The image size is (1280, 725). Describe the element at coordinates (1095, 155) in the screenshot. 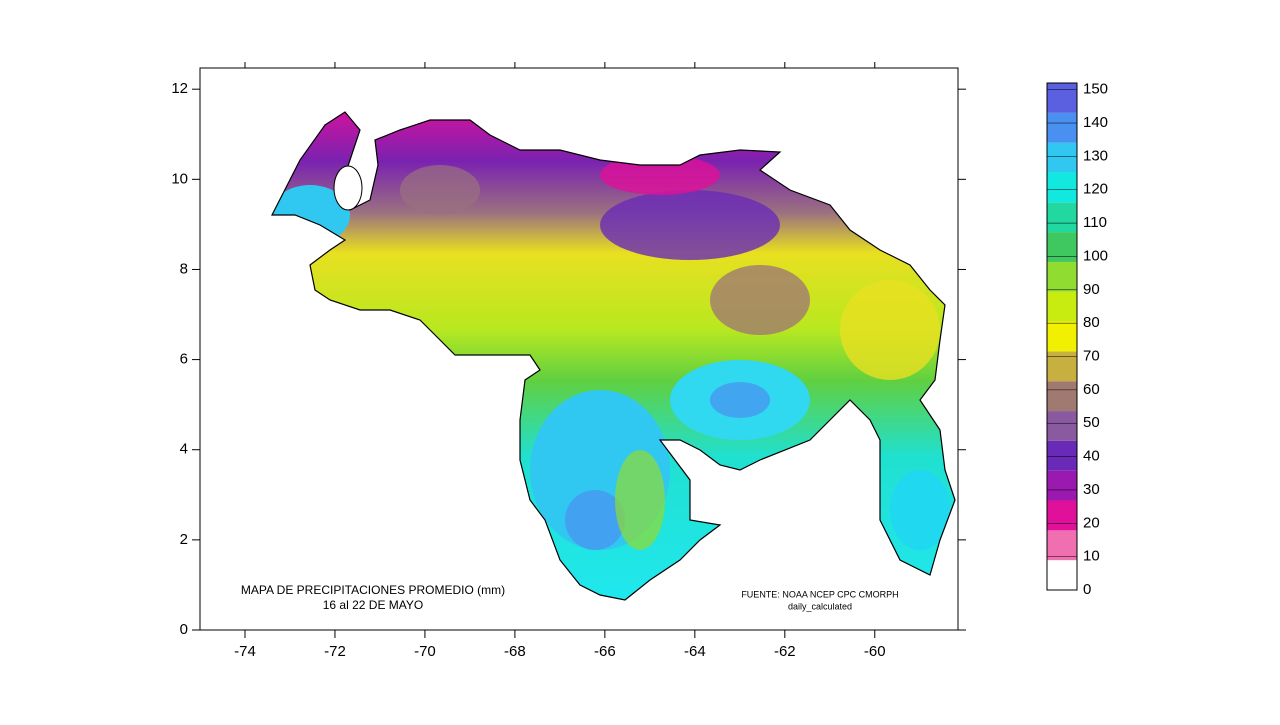

I see `colorbar-label: 130` at that location.